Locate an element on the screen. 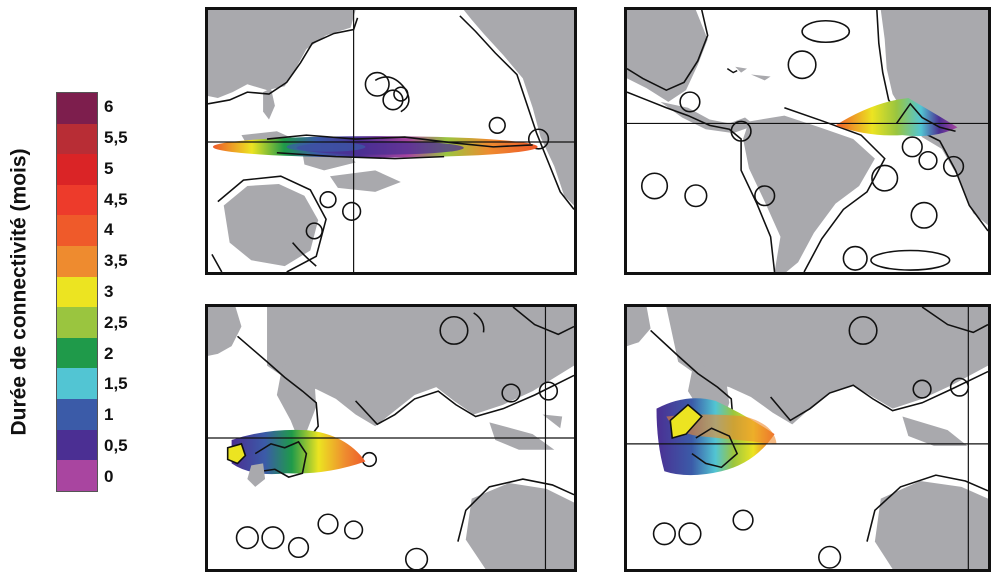  colorbar-tick-label: 3,5 is located at coordinates (116, 261).